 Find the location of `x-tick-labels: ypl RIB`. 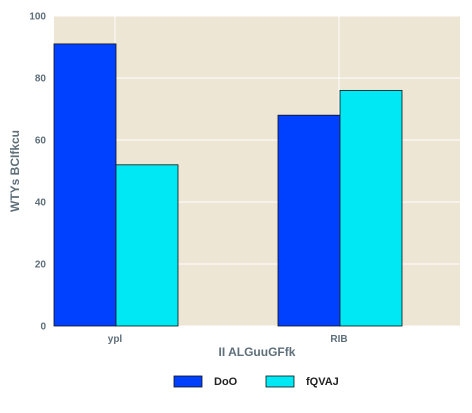

x-tick-labels: ypl RIB is located at coordinates (228, 339).